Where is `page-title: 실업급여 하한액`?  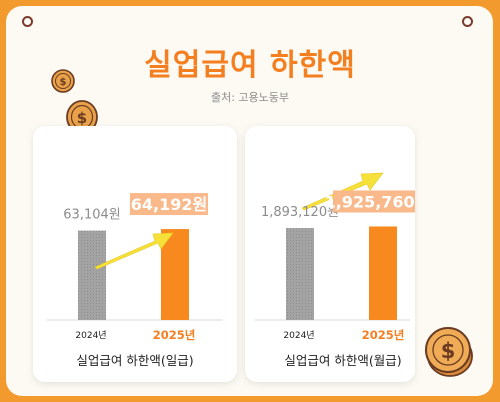 page-title: 실업급여 하한액 is located at coordinates (250, 65).